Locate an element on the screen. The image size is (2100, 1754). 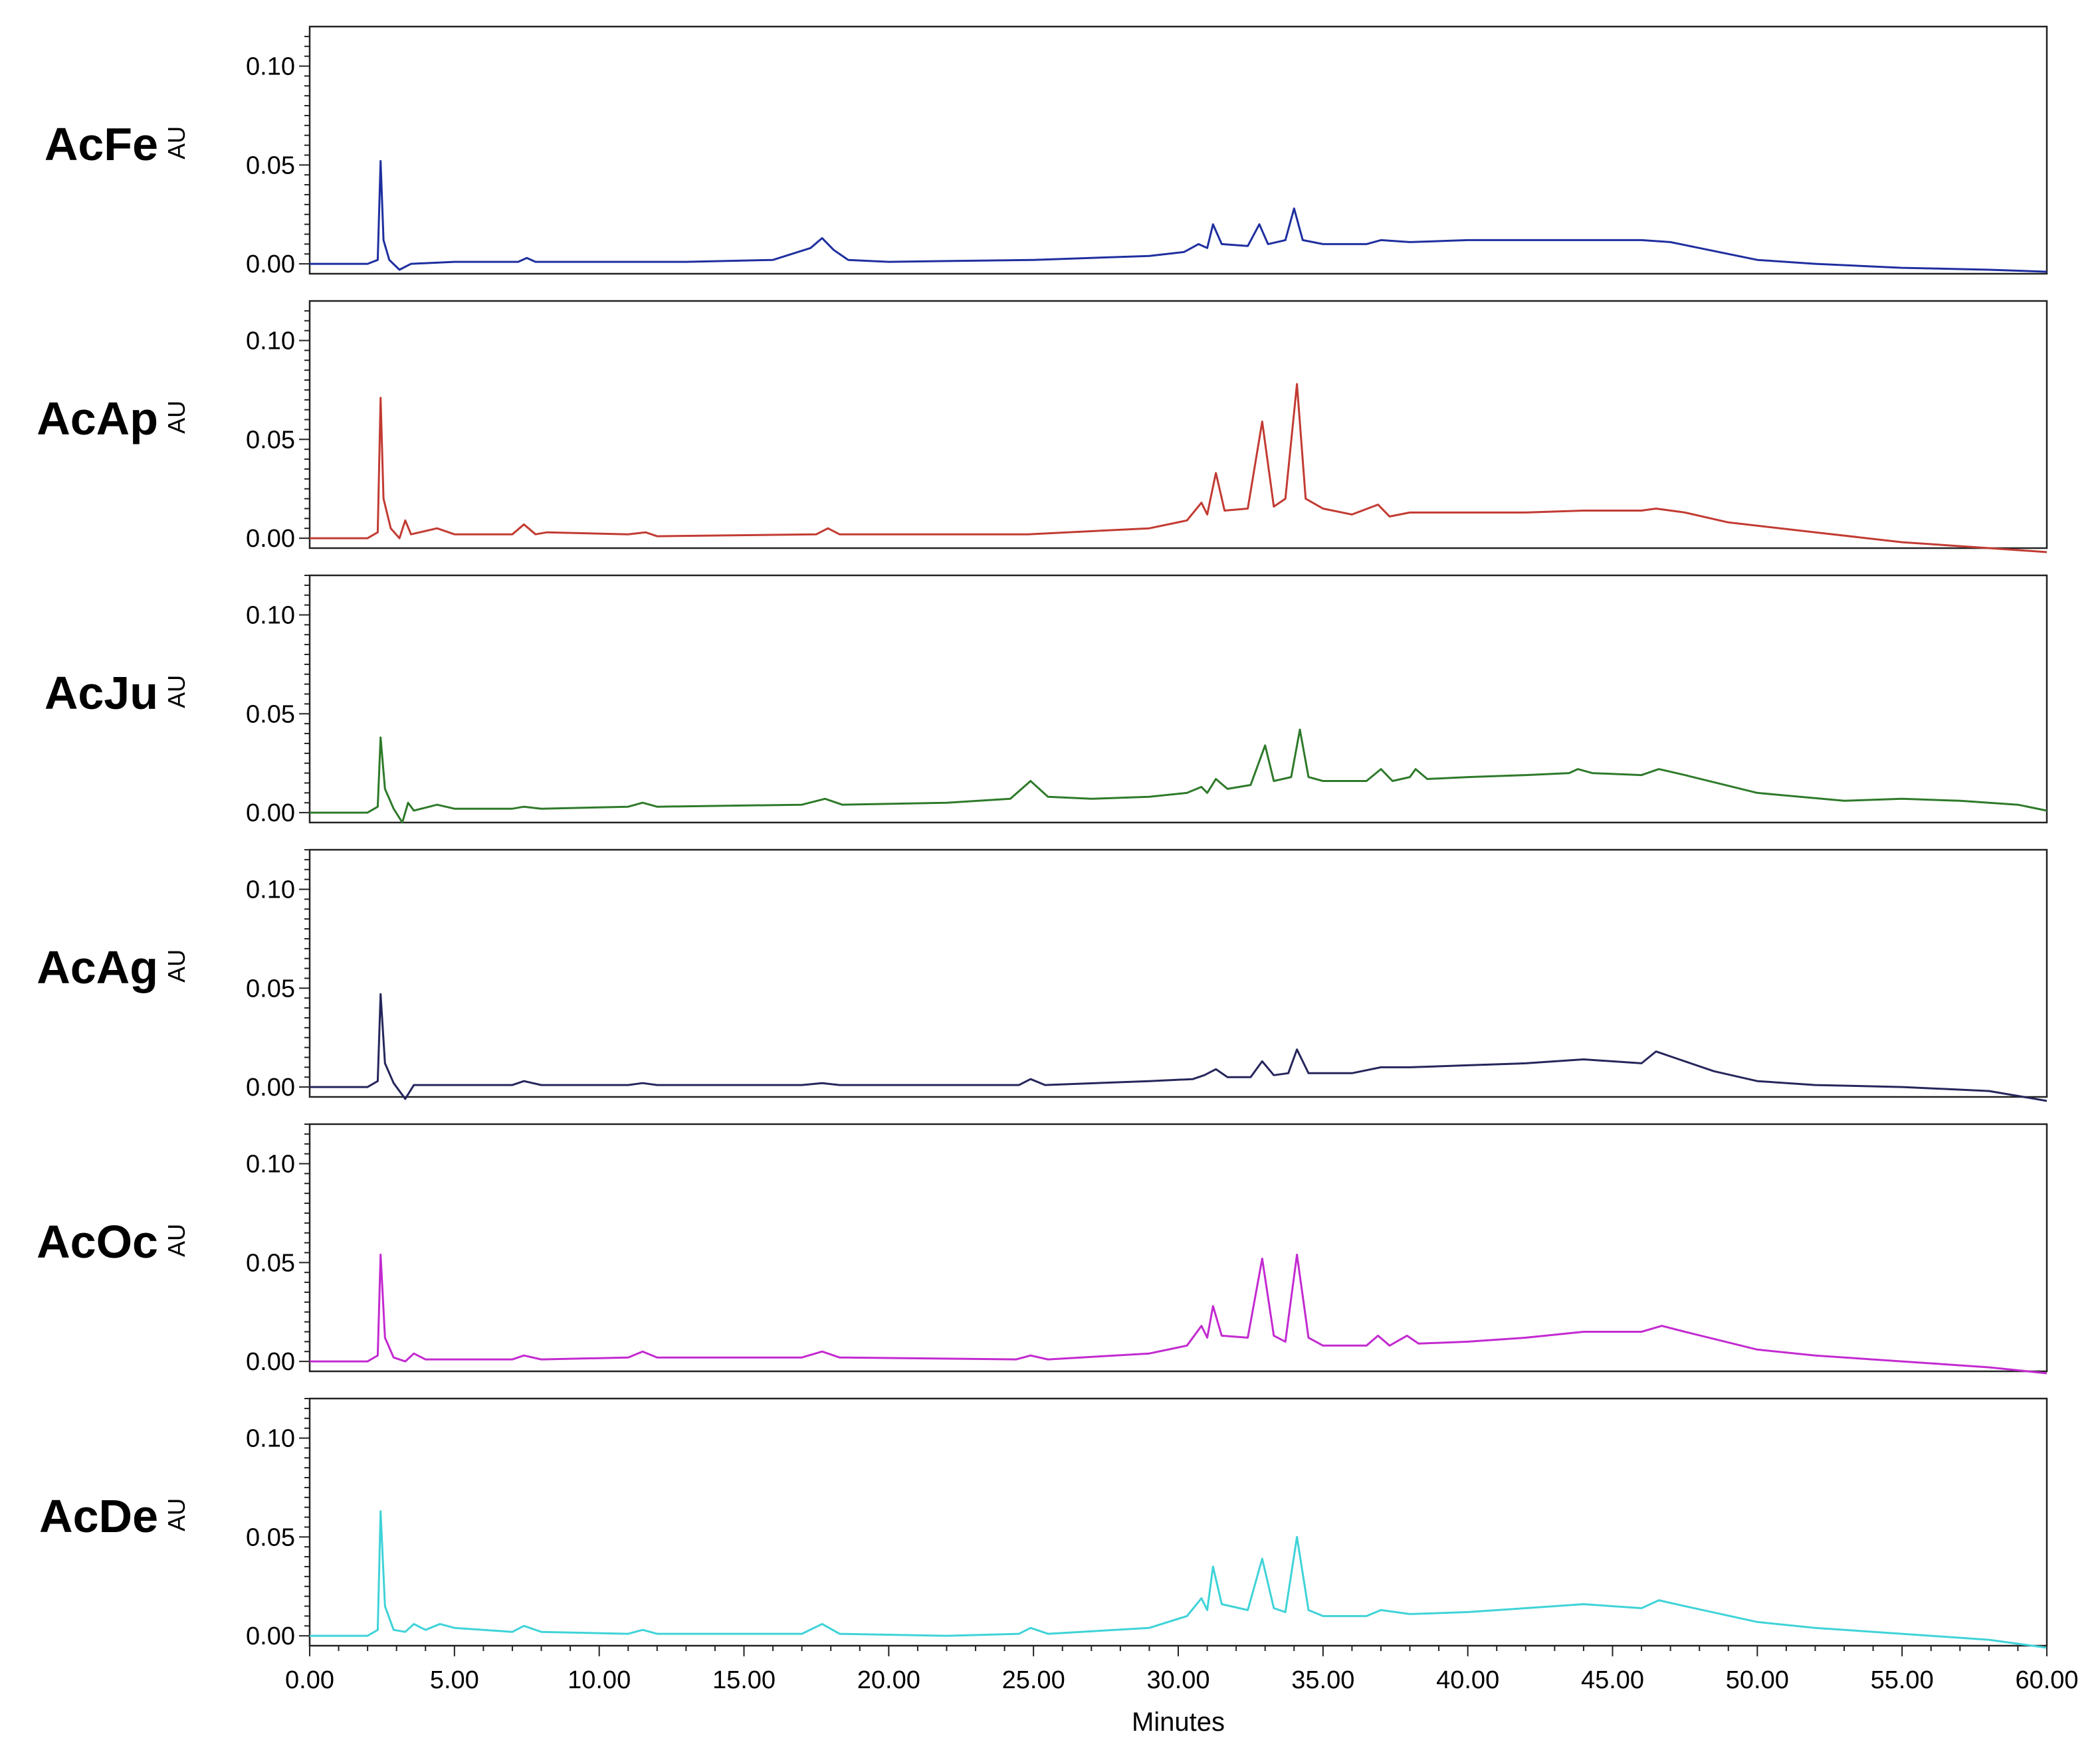
x-tick-label: 0.00 is located at coordinates (309, 1680).